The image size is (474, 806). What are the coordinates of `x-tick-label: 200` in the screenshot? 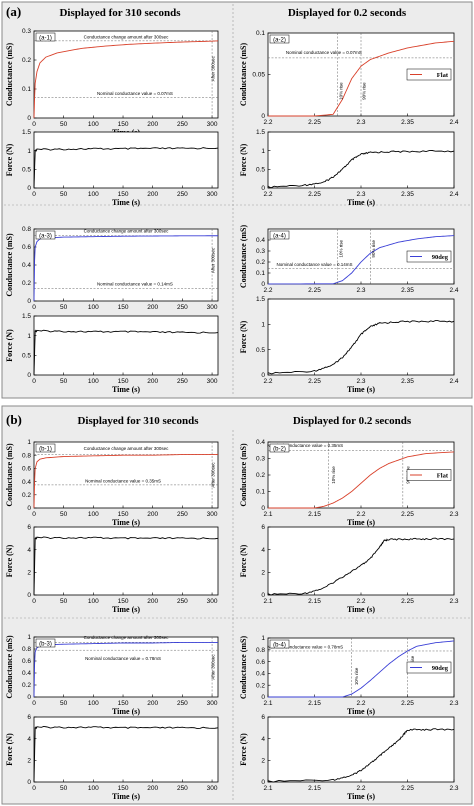 It's located at (152, 788).